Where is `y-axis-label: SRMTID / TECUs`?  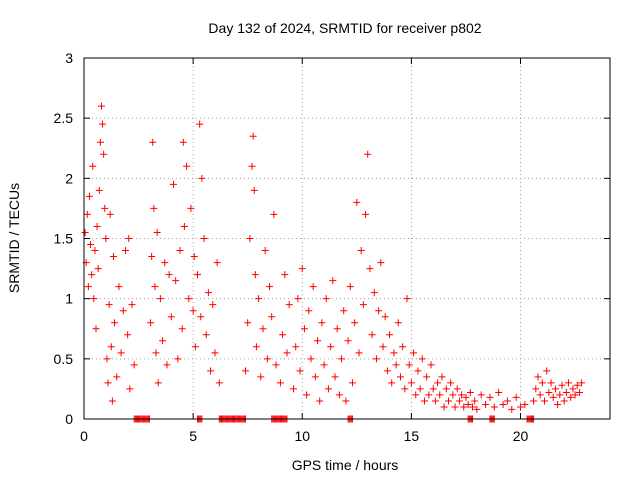
y-axis-label: SRMTID / TECUs is located at coordinates (14, 238).